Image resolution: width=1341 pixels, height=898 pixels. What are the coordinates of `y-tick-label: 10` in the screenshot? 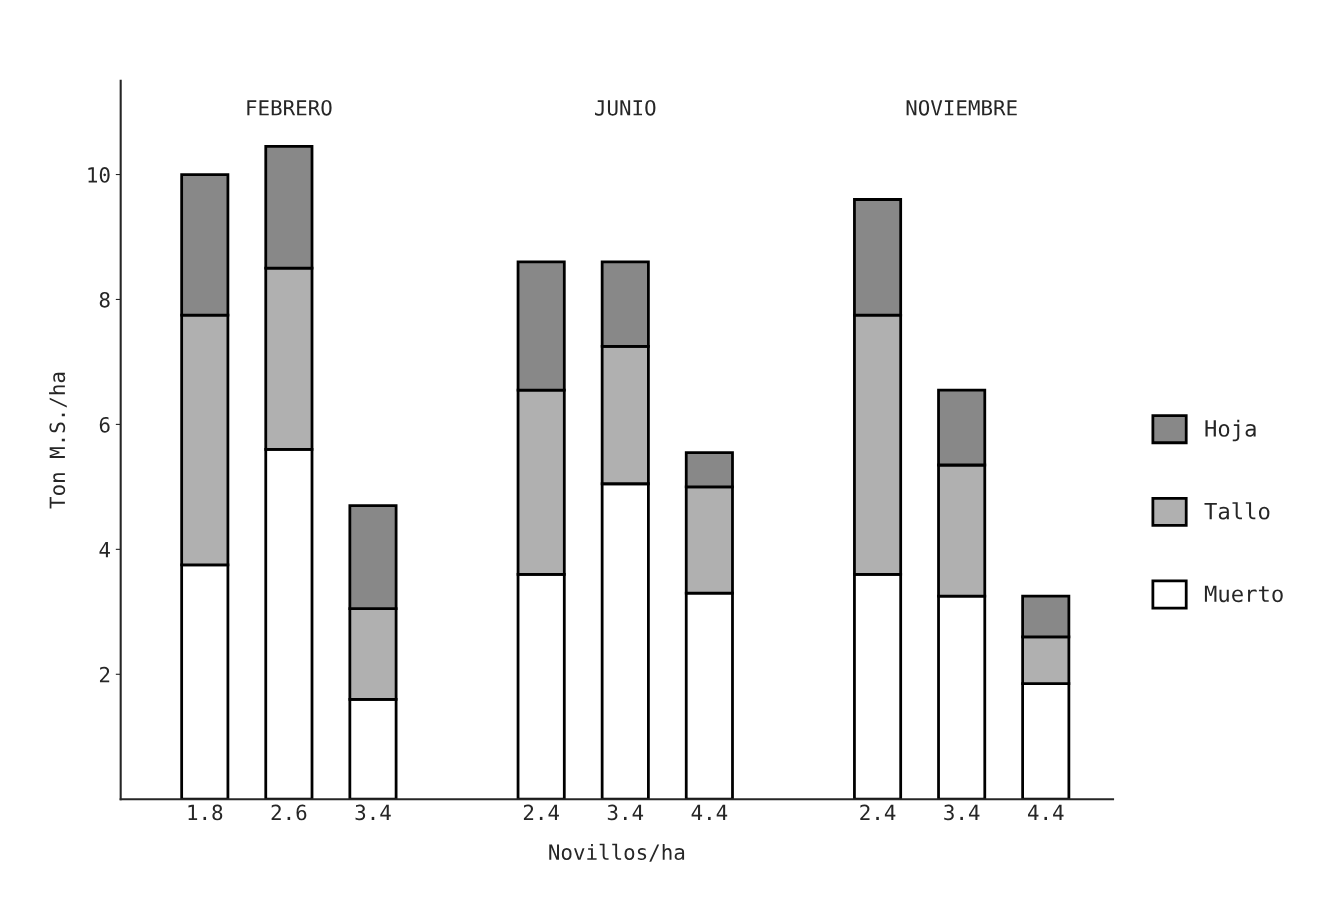 It's located at (99, 175).